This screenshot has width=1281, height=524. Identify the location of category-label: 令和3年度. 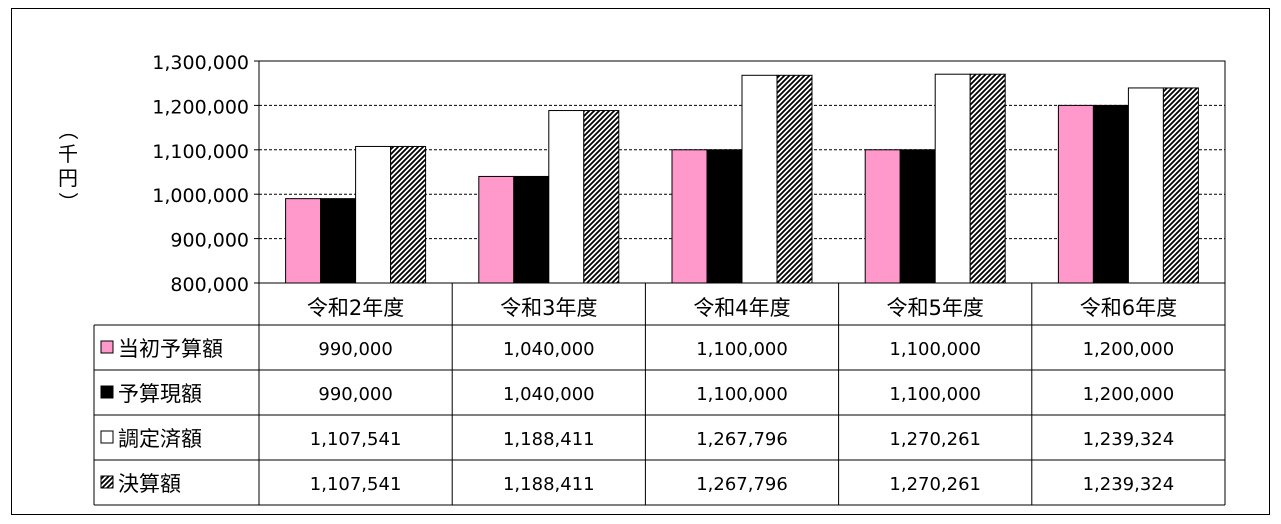
(548, 308).